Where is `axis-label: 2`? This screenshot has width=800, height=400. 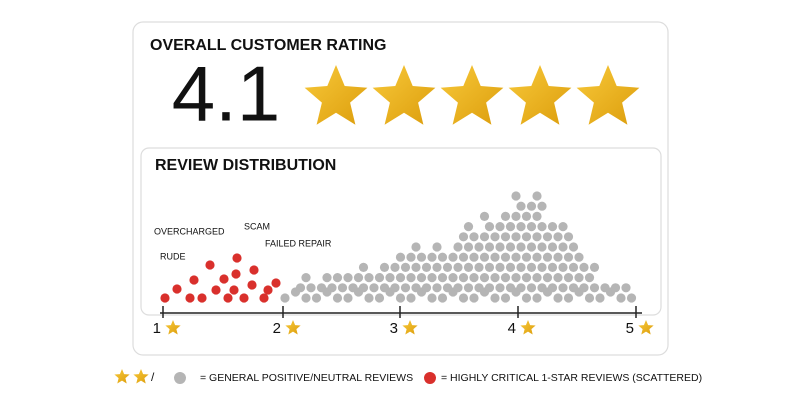 axis-label: 2 is located at coordinates (277, 328).